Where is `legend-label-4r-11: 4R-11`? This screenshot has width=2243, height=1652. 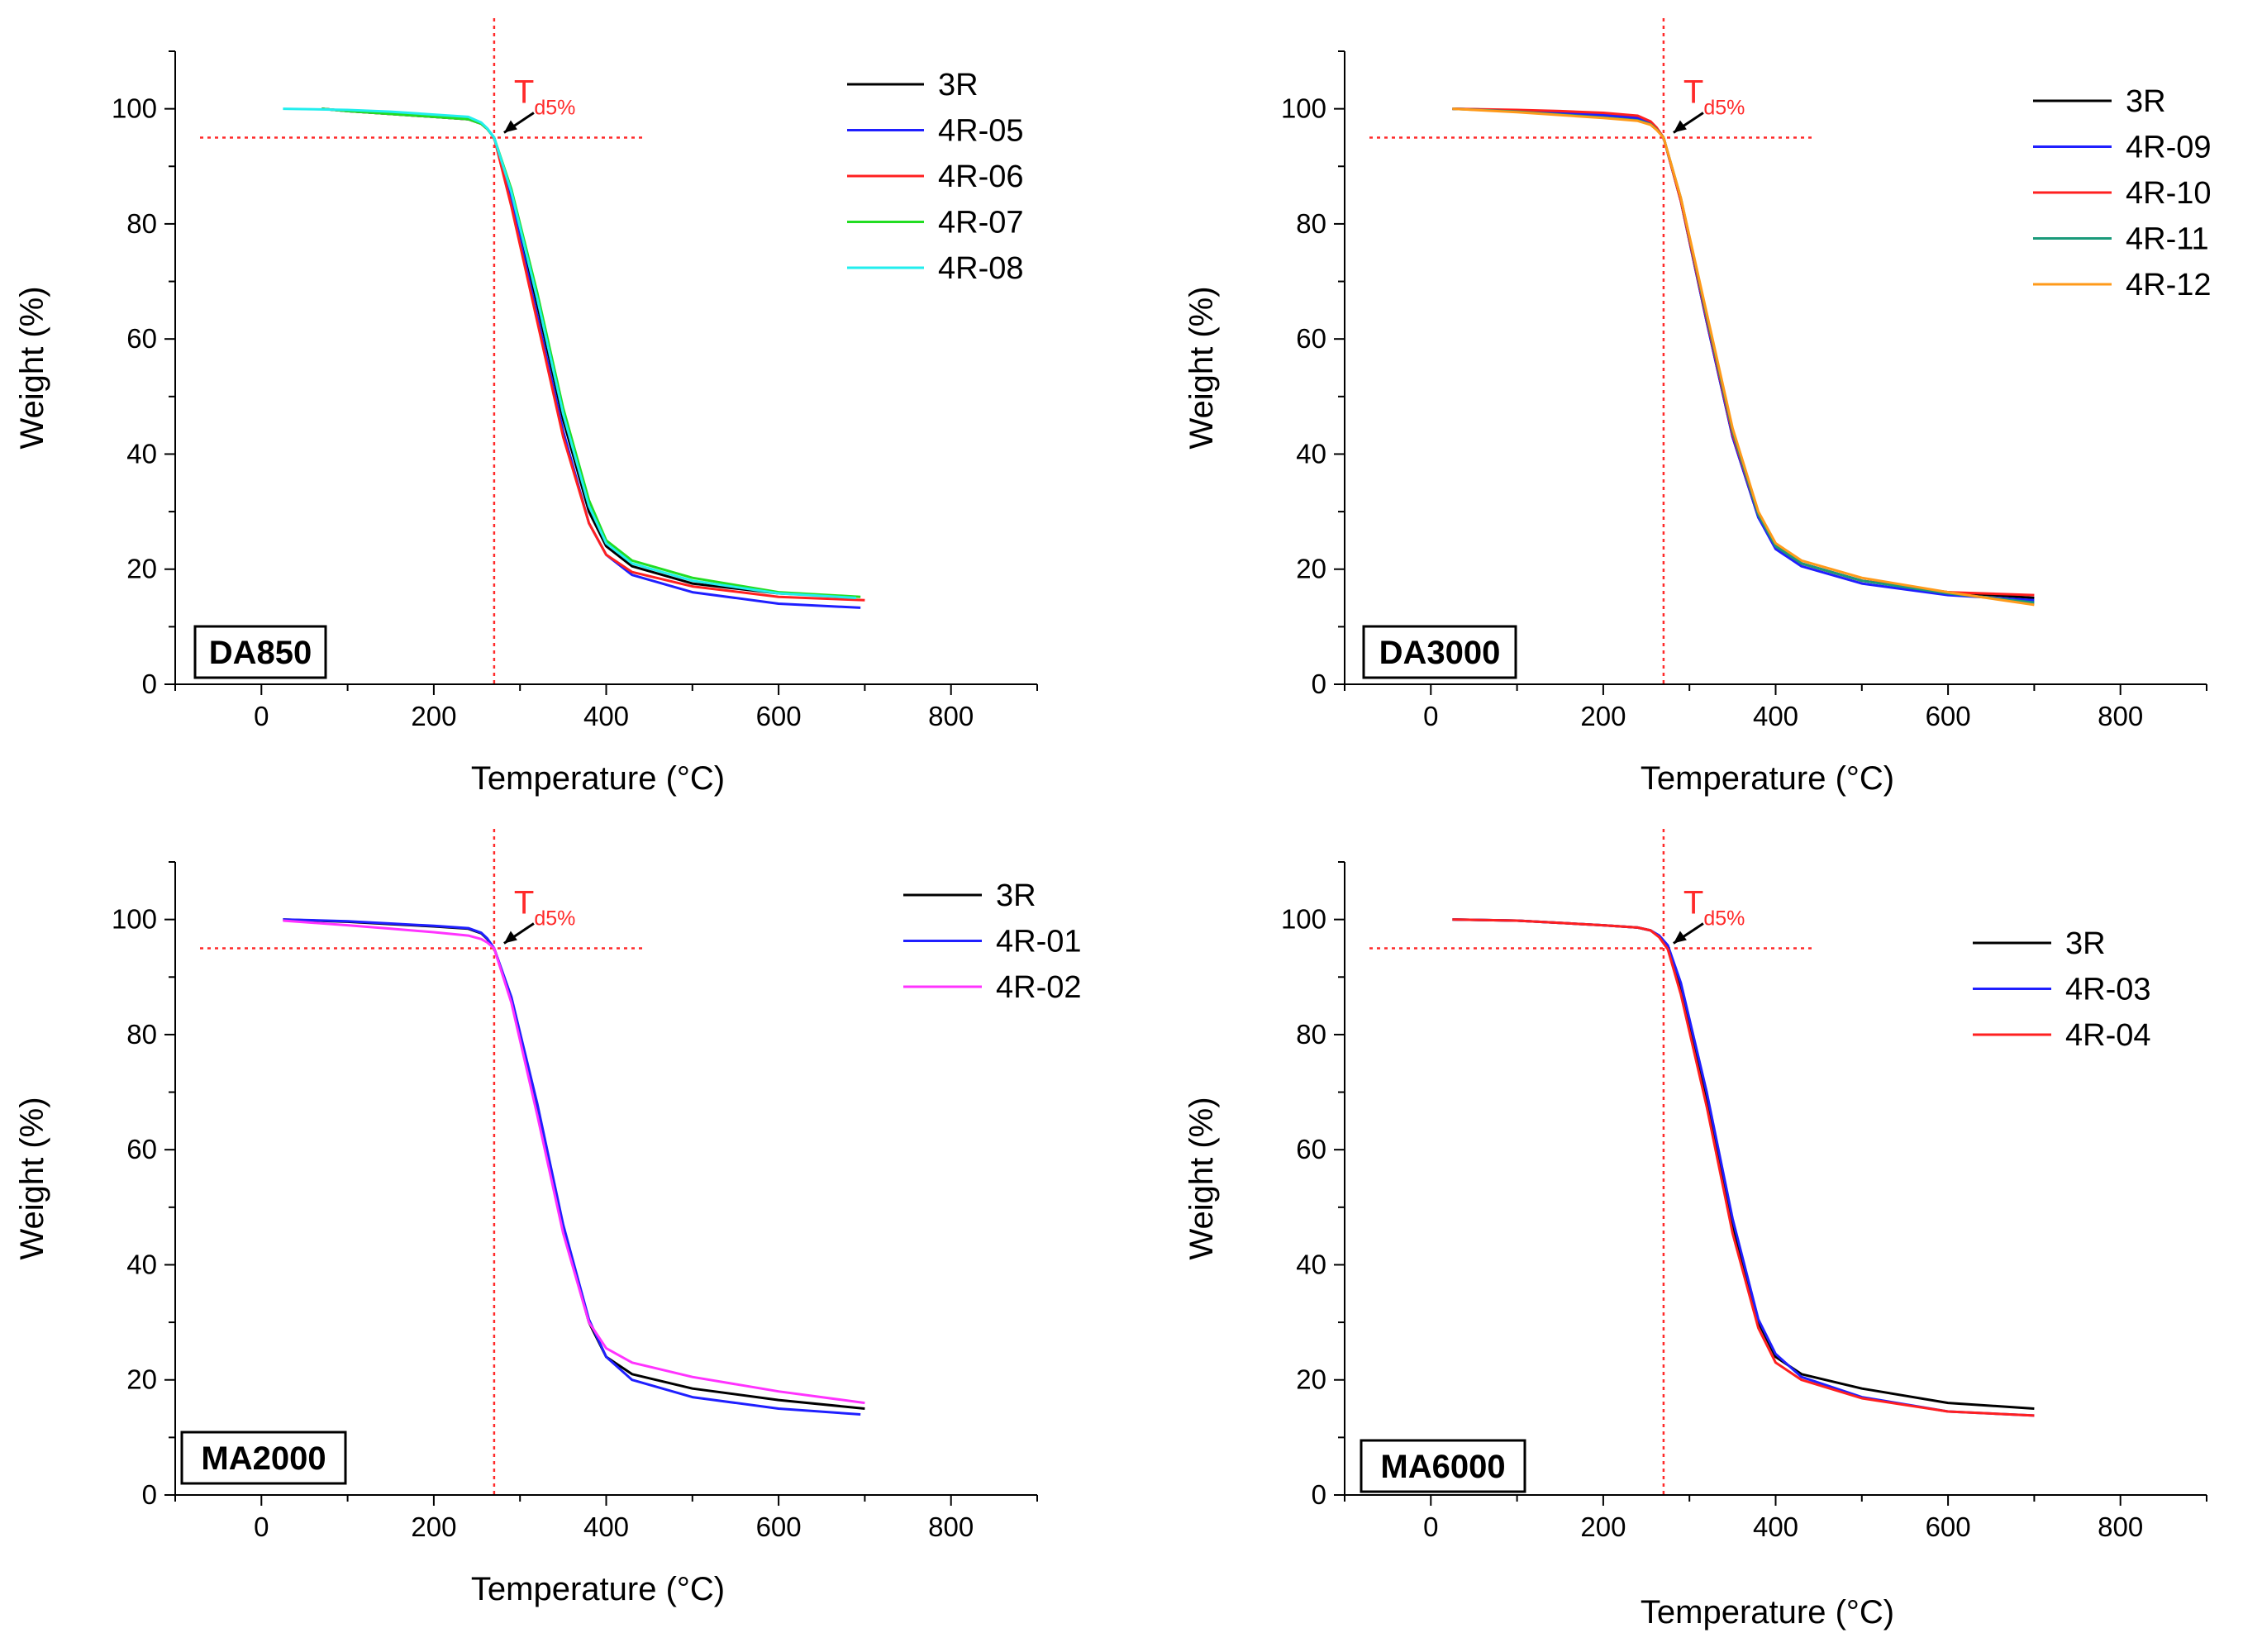
legend-label-4r-11: 4R-11 is located at coordinates (2167, 239).